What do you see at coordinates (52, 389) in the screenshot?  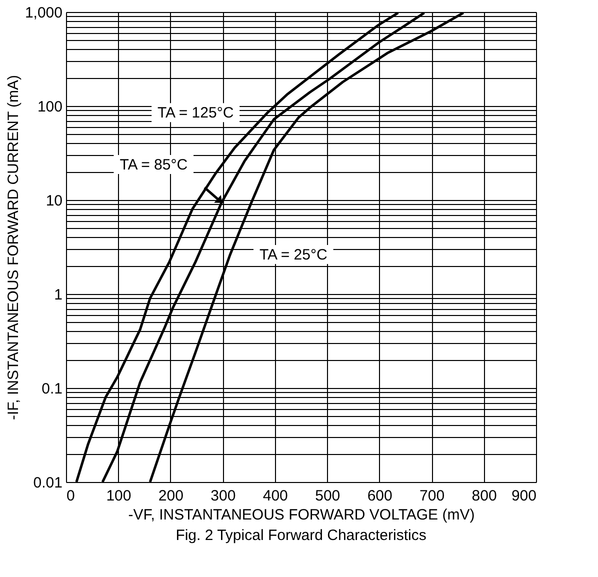 I see `y-tick-label: 0.1` at bounding box center [52, 389].